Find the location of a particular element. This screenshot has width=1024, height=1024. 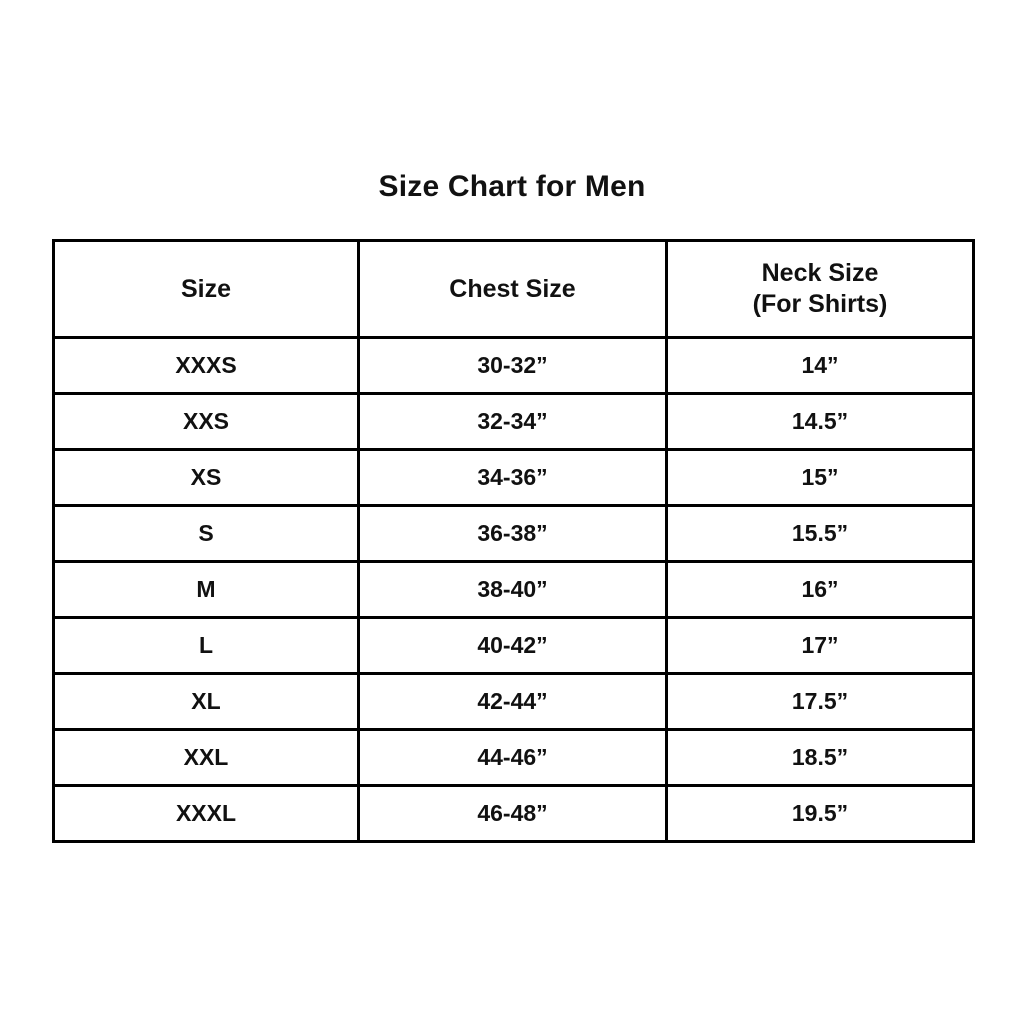

cell-chest: 46-48” is located at coordinates (512, 813).